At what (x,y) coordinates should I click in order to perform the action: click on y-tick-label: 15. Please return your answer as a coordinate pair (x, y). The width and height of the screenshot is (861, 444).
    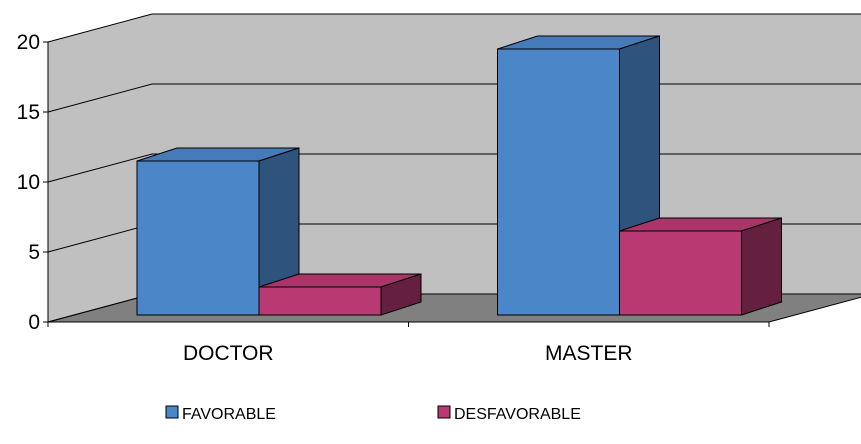
    Looking at the image, I should click on (28, 112).